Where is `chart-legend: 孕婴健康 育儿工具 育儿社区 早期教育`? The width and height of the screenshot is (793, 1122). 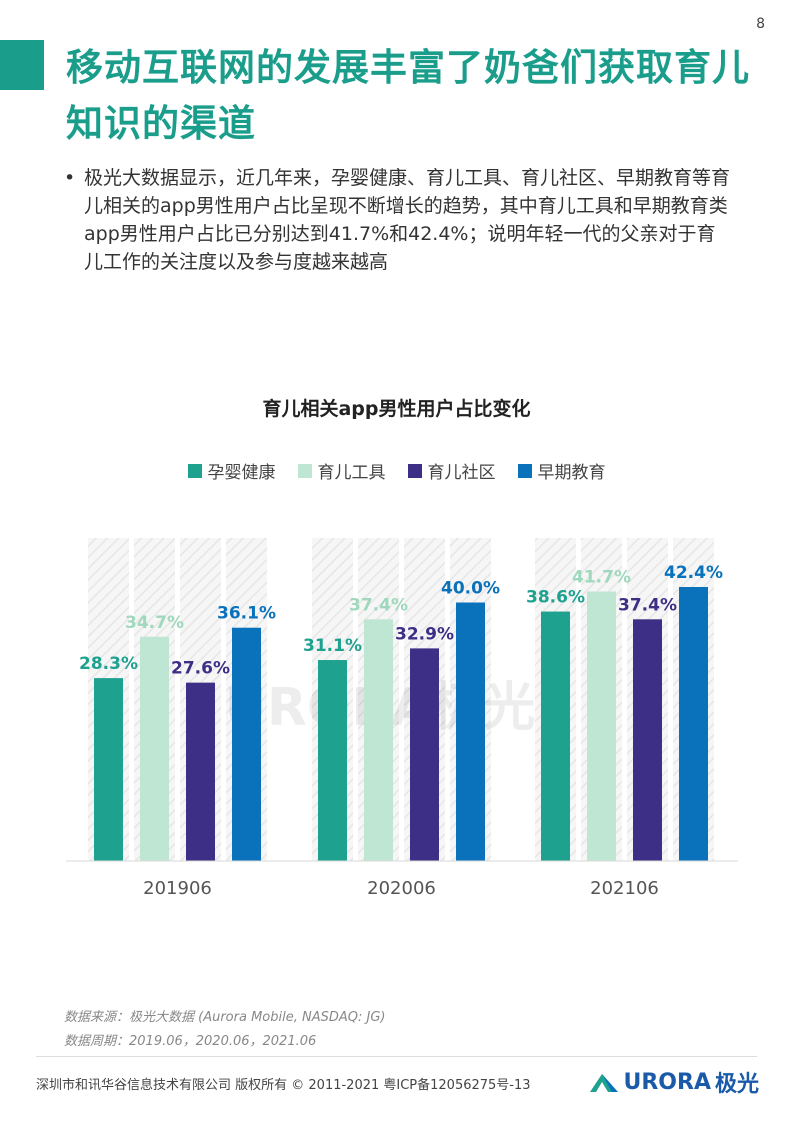
chart-legend: 孕婴健康 育儿工具 育儿社区 早期教育 is located at coordinates (396, 470).